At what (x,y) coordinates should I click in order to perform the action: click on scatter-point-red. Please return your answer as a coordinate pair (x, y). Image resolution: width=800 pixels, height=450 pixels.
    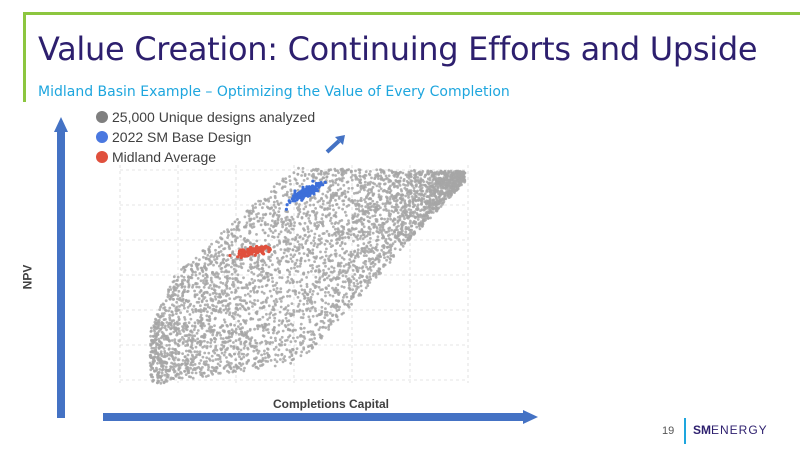
    Looking at the image, I should click on (268, 247).